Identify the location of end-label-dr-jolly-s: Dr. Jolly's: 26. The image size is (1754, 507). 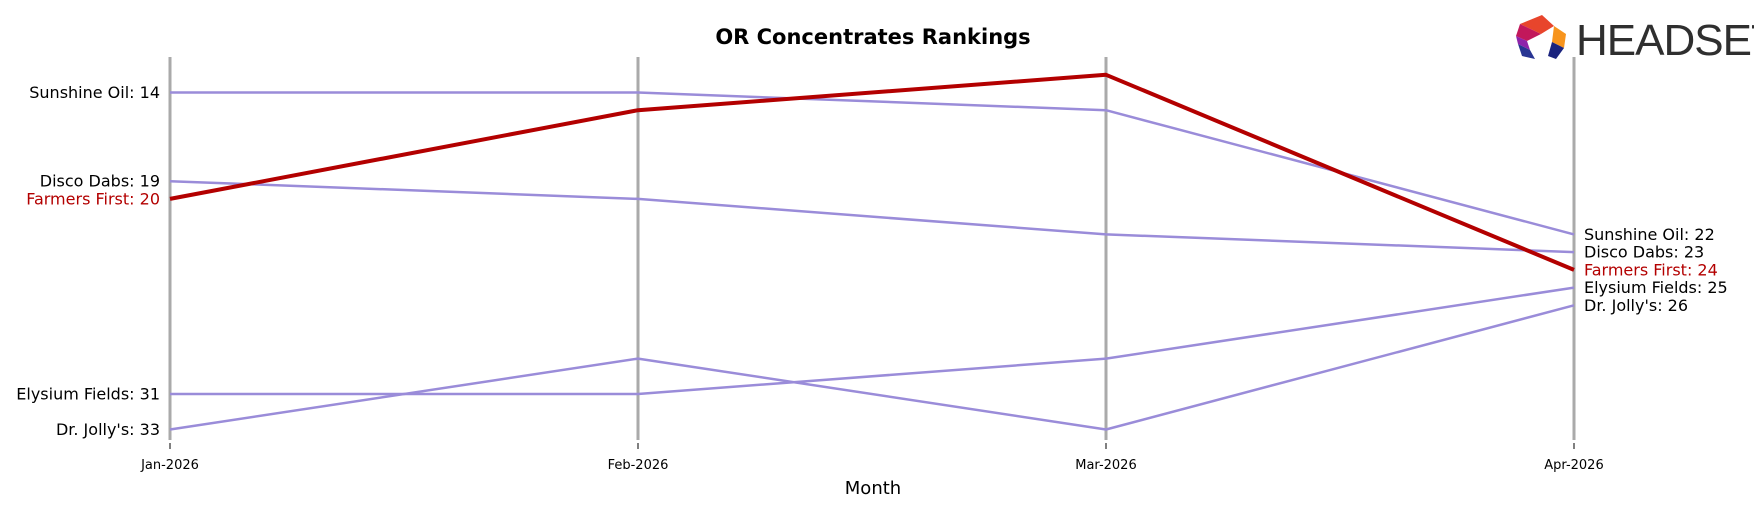
(1636, 305).